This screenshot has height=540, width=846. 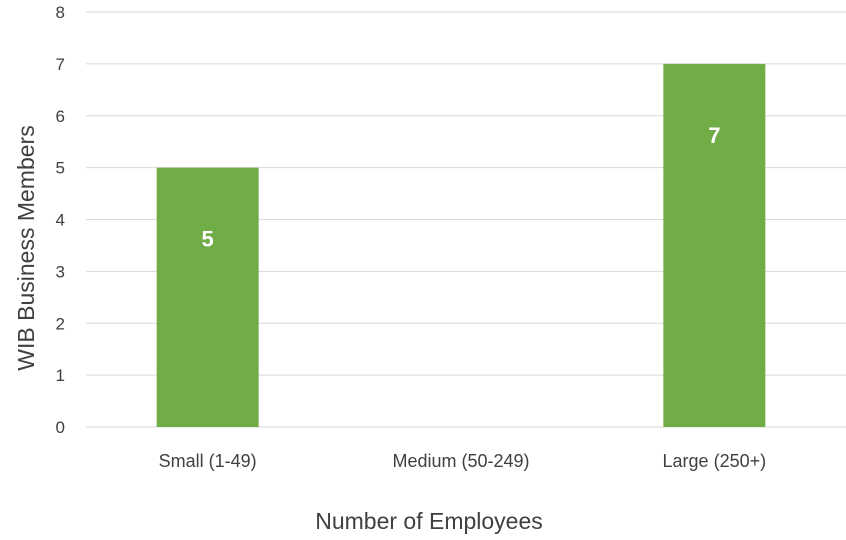 I want to click on y-tick-label: 5, so click(x=60, y=168).